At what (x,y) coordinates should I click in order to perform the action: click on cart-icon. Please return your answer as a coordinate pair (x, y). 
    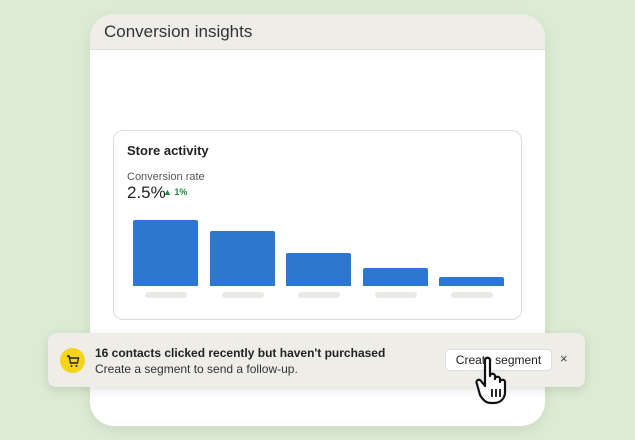
    Looking at the image, I should click on (72, 360).